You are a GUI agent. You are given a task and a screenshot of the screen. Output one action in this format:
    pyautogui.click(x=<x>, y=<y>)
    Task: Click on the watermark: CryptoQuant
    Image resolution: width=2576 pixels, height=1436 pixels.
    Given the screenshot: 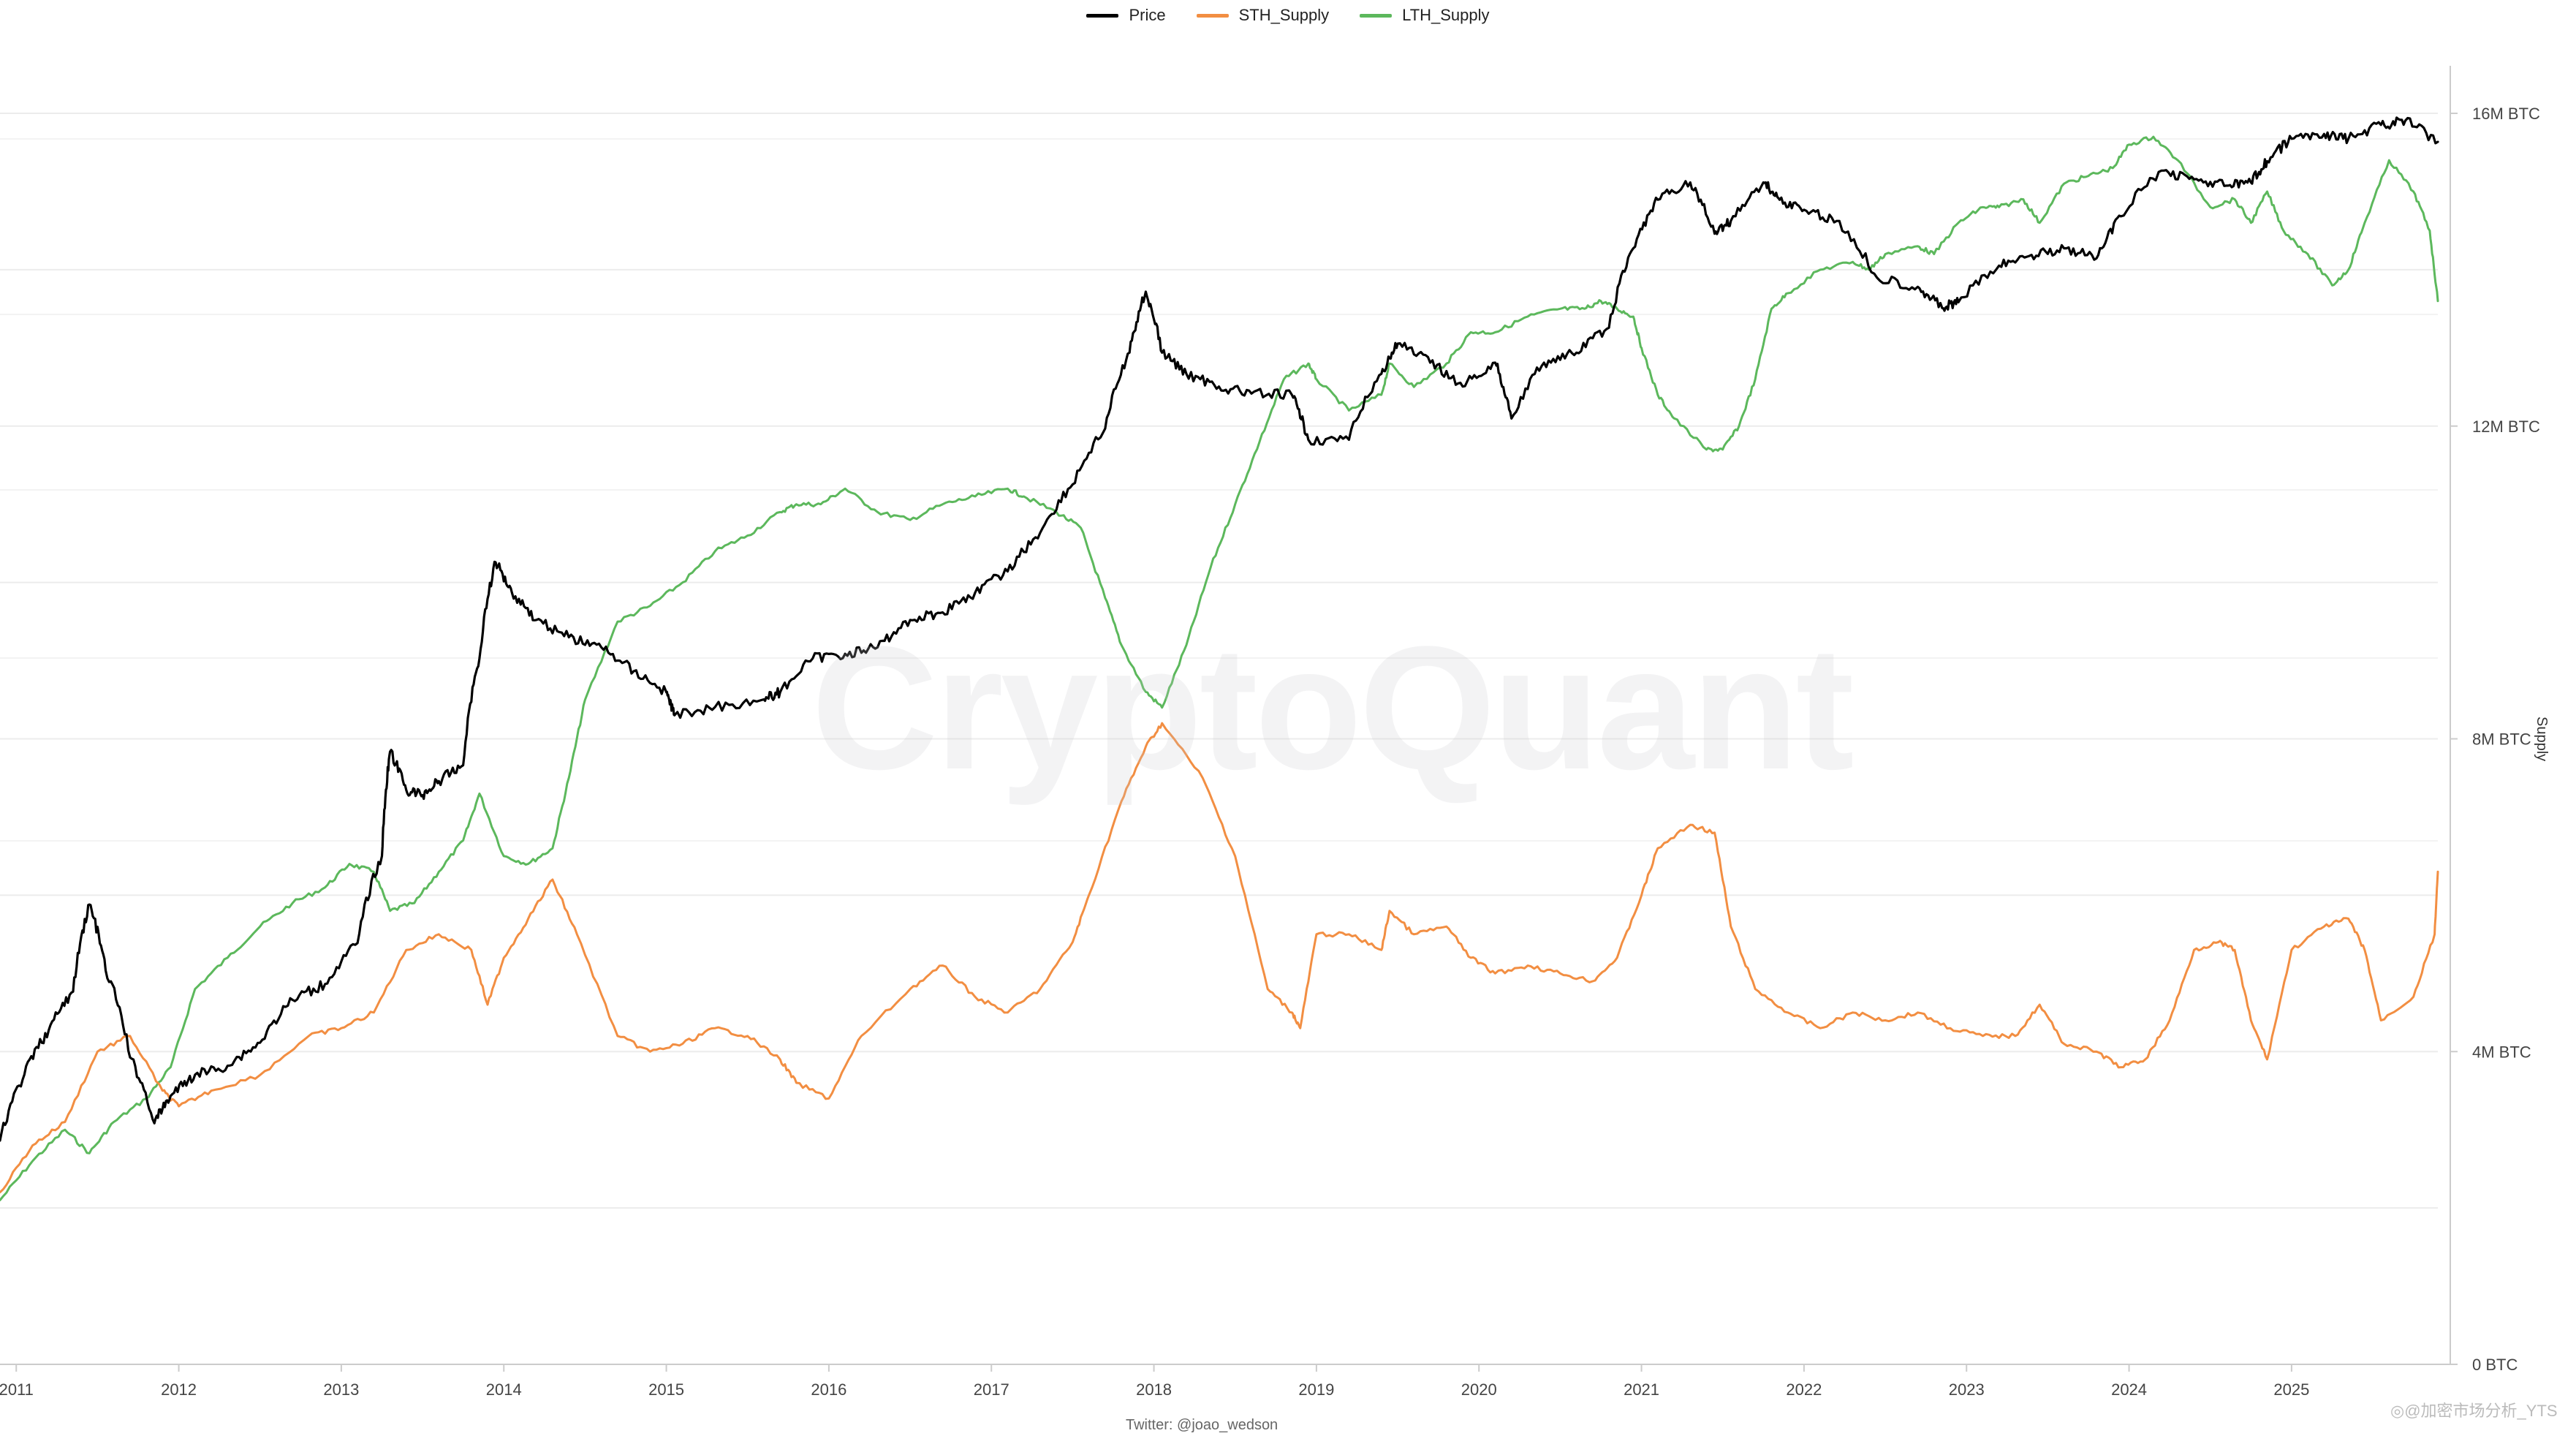 What is the action you would take?
    pyautogui.click(x=1333, y=708)
    